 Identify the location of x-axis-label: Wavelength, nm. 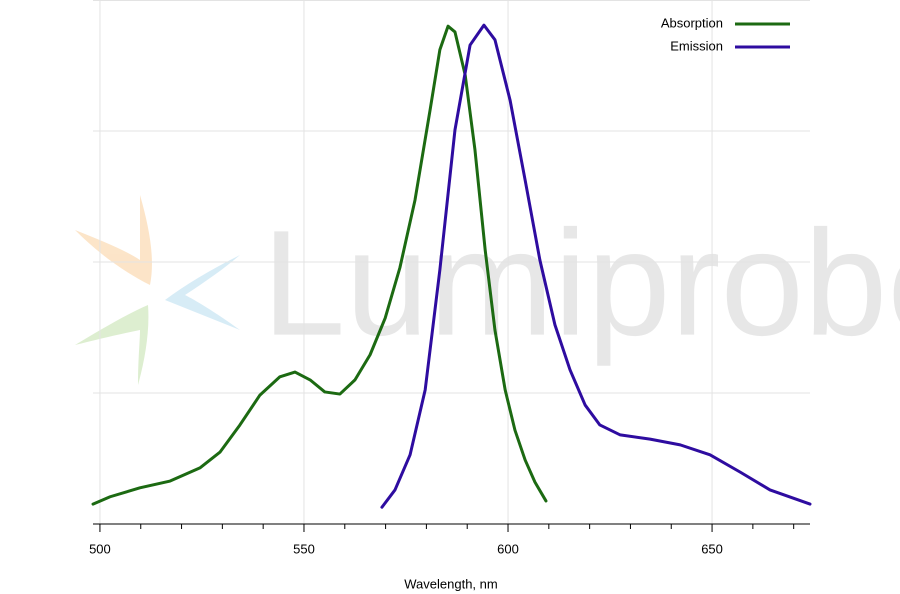
(450, 583).